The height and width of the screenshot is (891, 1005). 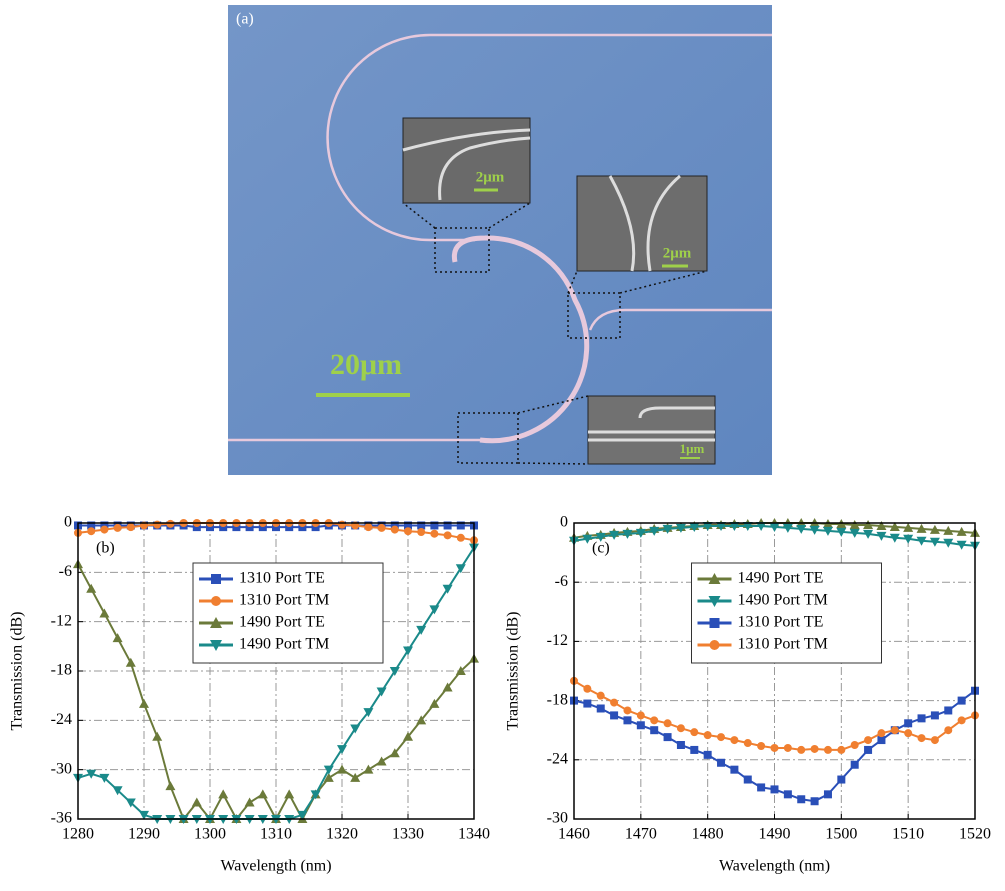 I want to click on y-tick-label: -24, so click(x=557, y=758).